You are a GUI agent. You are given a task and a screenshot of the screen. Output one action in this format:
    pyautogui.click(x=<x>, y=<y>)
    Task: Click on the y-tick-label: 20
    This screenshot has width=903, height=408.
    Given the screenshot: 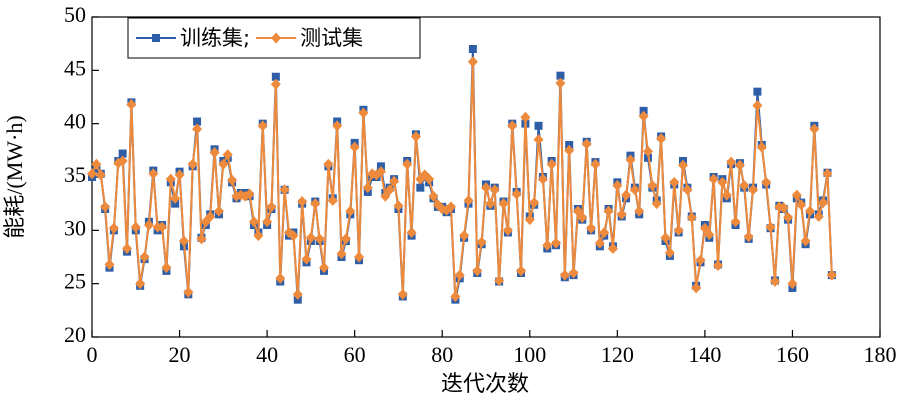 What is the action you would take?
    pyautogui.click(x=75, y=334)
    